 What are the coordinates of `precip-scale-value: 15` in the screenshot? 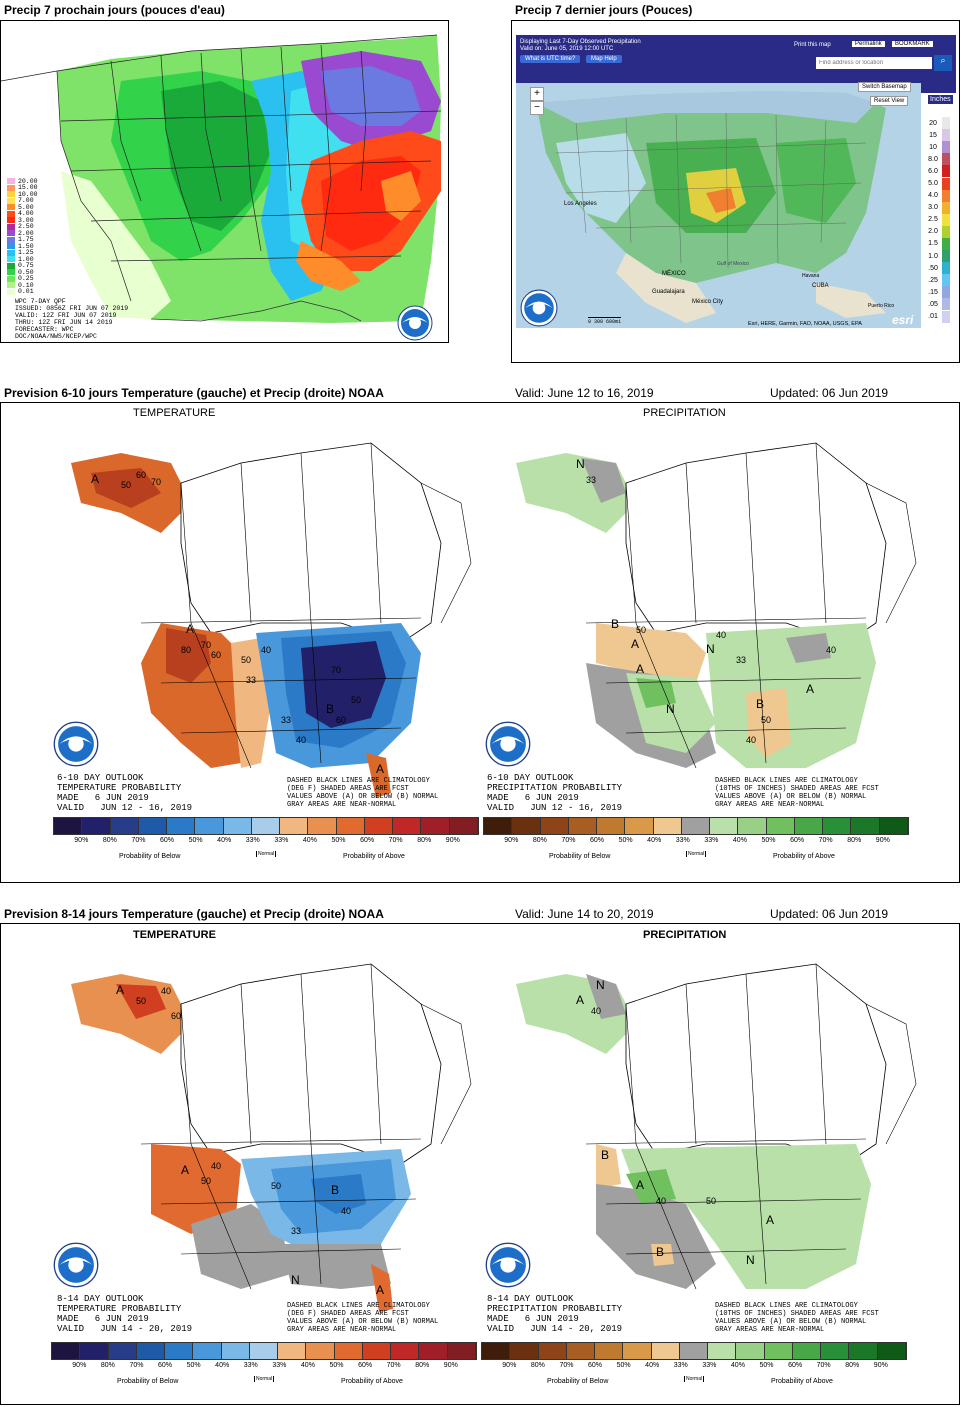 It's located at (933, 135).